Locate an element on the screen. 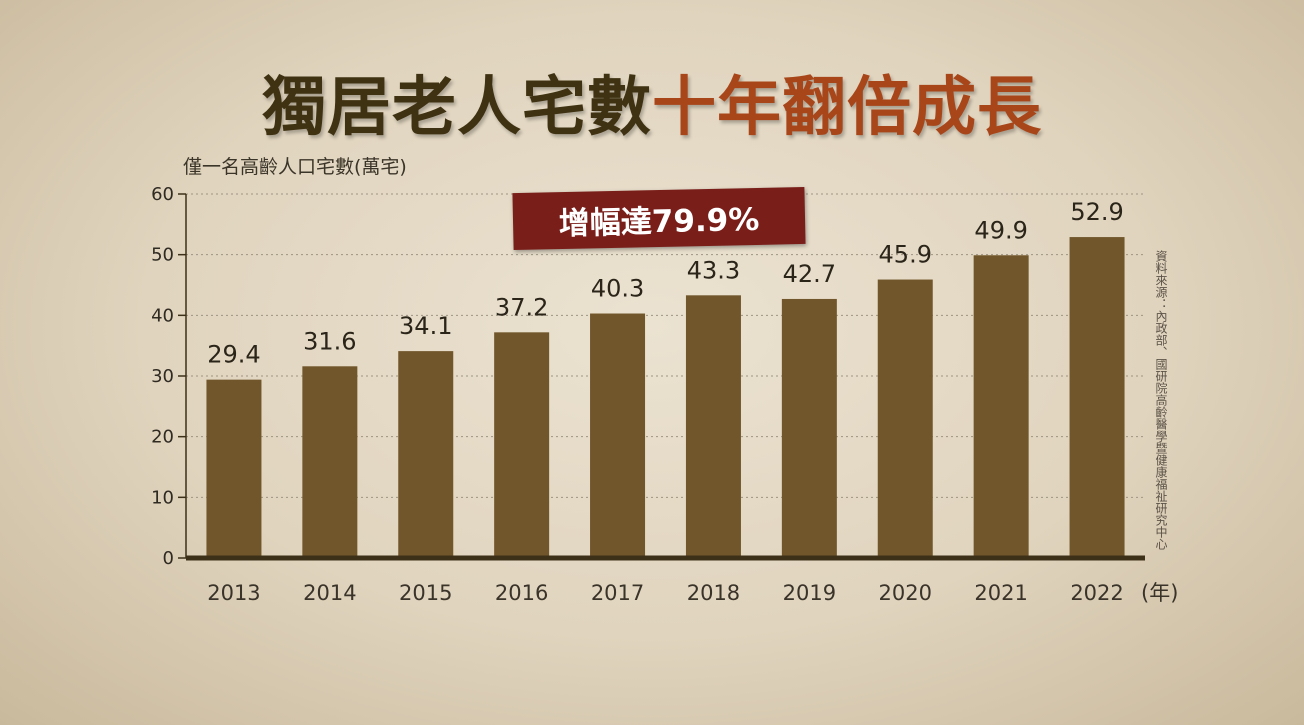 The height and width of the screenshot is (725, 1304). x-tick-label: 2022 is located at coordinates (1096, 593).